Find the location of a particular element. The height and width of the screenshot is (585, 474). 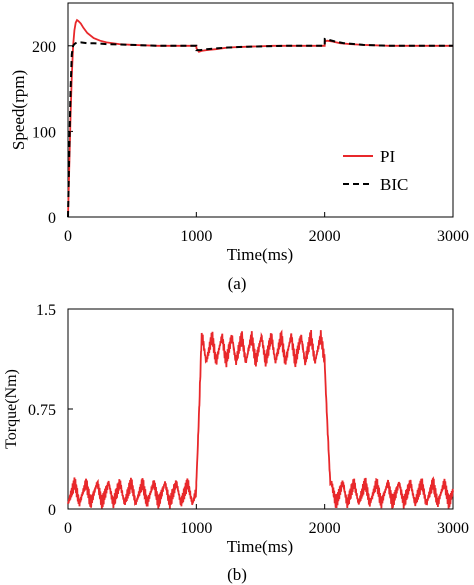

y-axis-label-b: Torque(Nm) is located at coordinates (11, 409).